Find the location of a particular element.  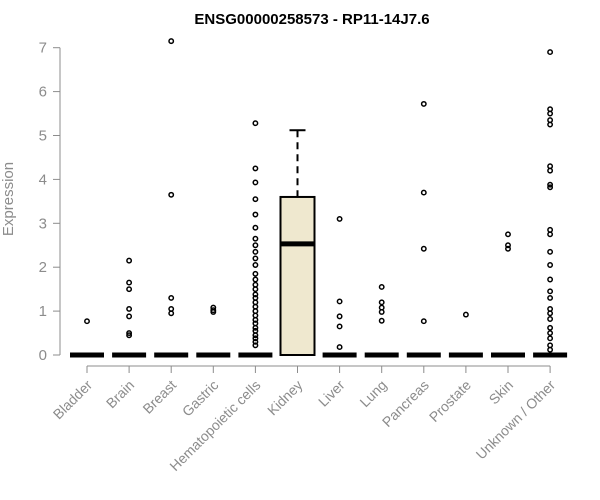

x-tick-label: Liver is located at coordinates (331, 393).